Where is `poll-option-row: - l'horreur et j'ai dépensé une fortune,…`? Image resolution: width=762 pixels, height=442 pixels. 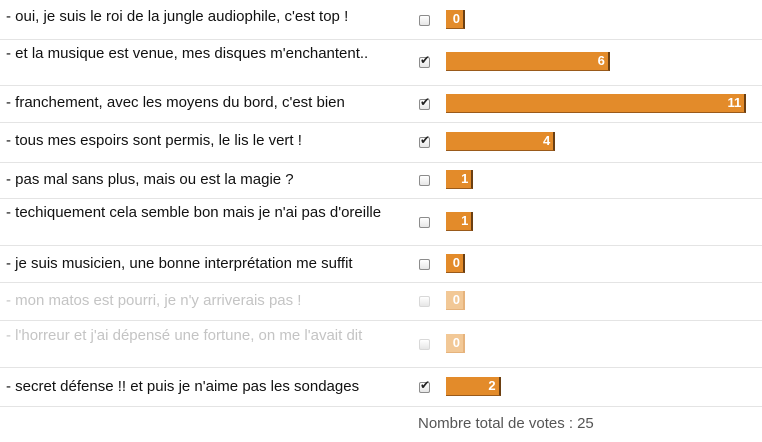
poll-option-row: - l'horreur et j'ai dépensé une fortune,… is located at coordinates (381, 344).